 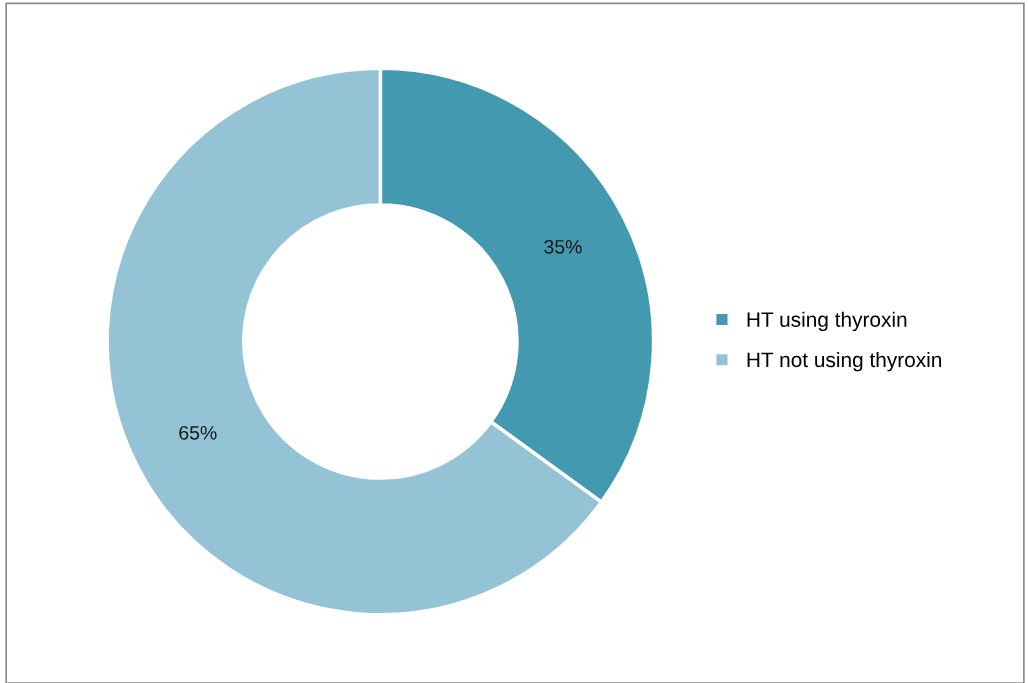 I want to click on legend-label: HT not using thyroxin, so click(x=844, y=361).